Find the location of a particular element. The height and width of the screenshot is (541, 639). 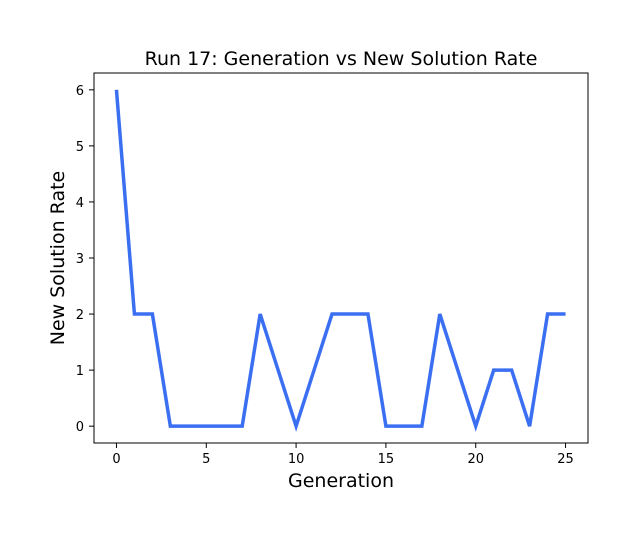

y-tick-label: 2 is located at coordinates (80, 315).